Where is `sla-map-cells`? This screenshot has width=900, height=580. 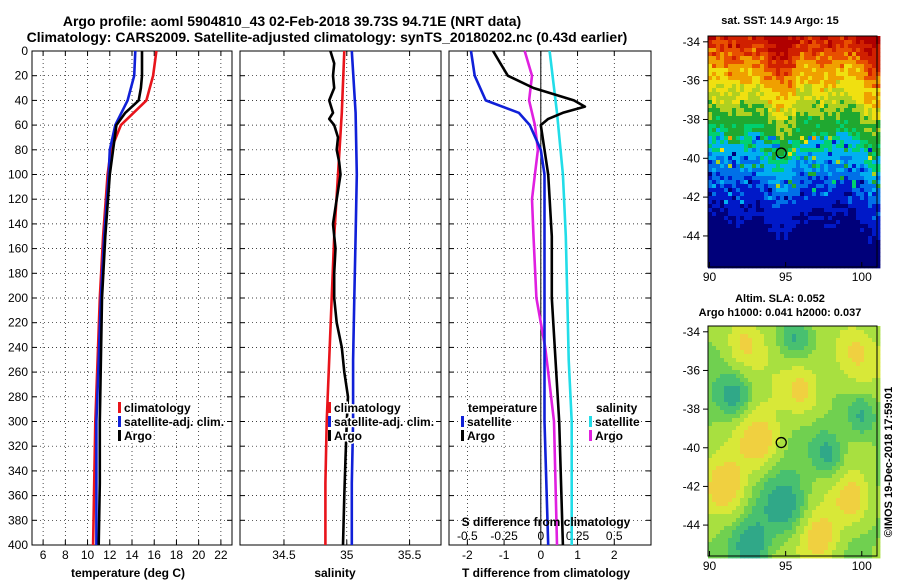
sla-map-cells is located at coordinates (794, 442).